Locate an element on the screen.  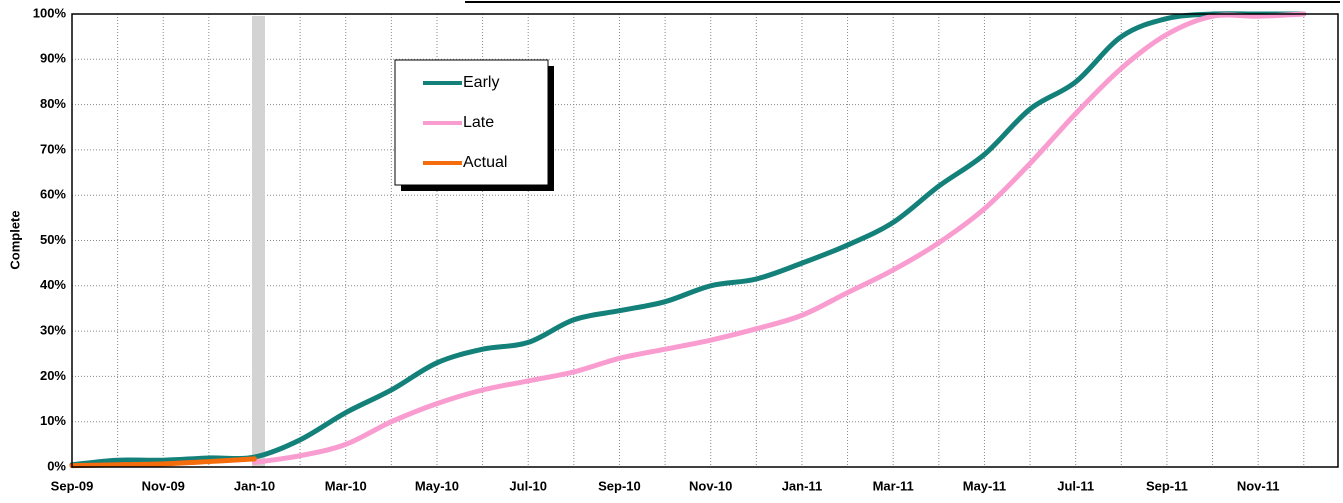
x-tick-label: Jan-10 is located at coordinates (254, 485).